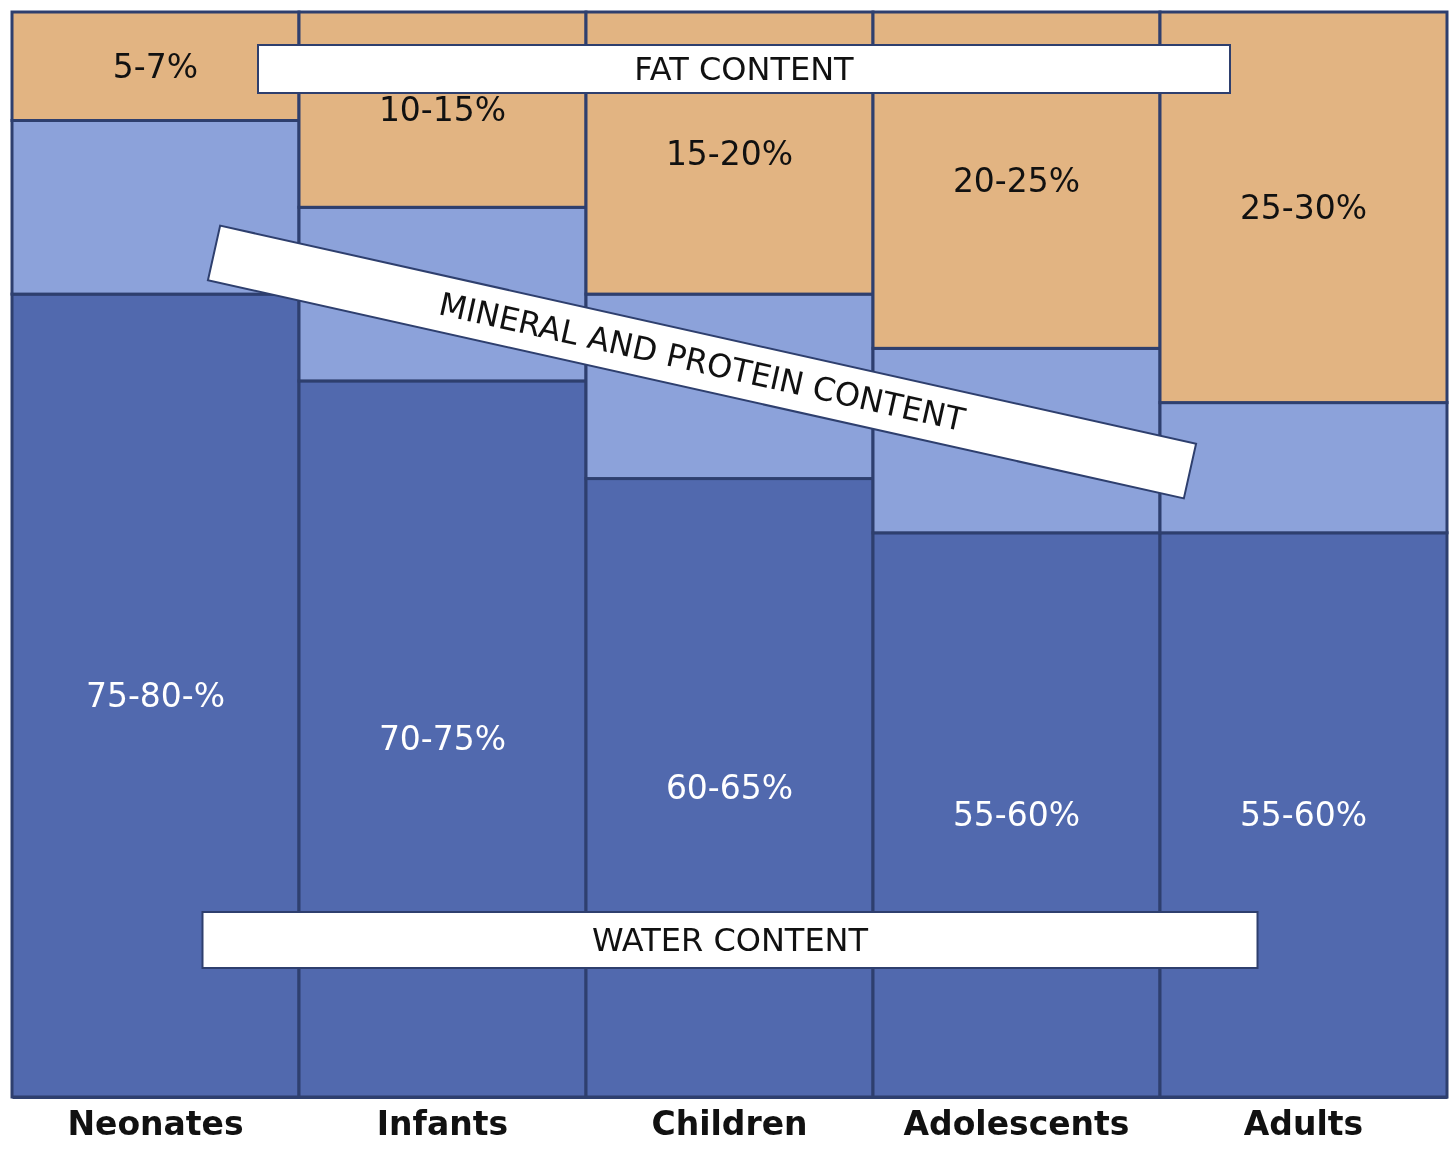  I want to click on annotation: 75-80-%, so click(155, 696).